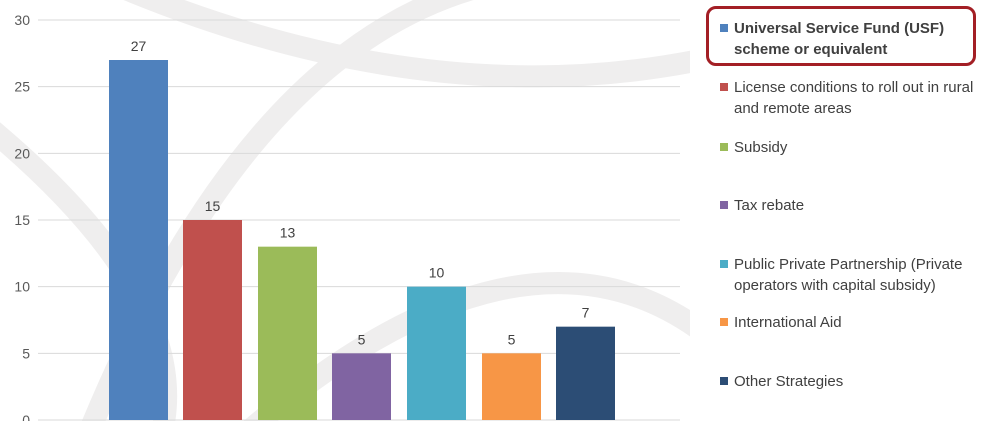 Image resolution: width=995 pixels, height=426 pixels. What do you see at coordinates (22, 87) in the screenshot?
I see `y-tick-label: 25` at bounding box center [22, 87].